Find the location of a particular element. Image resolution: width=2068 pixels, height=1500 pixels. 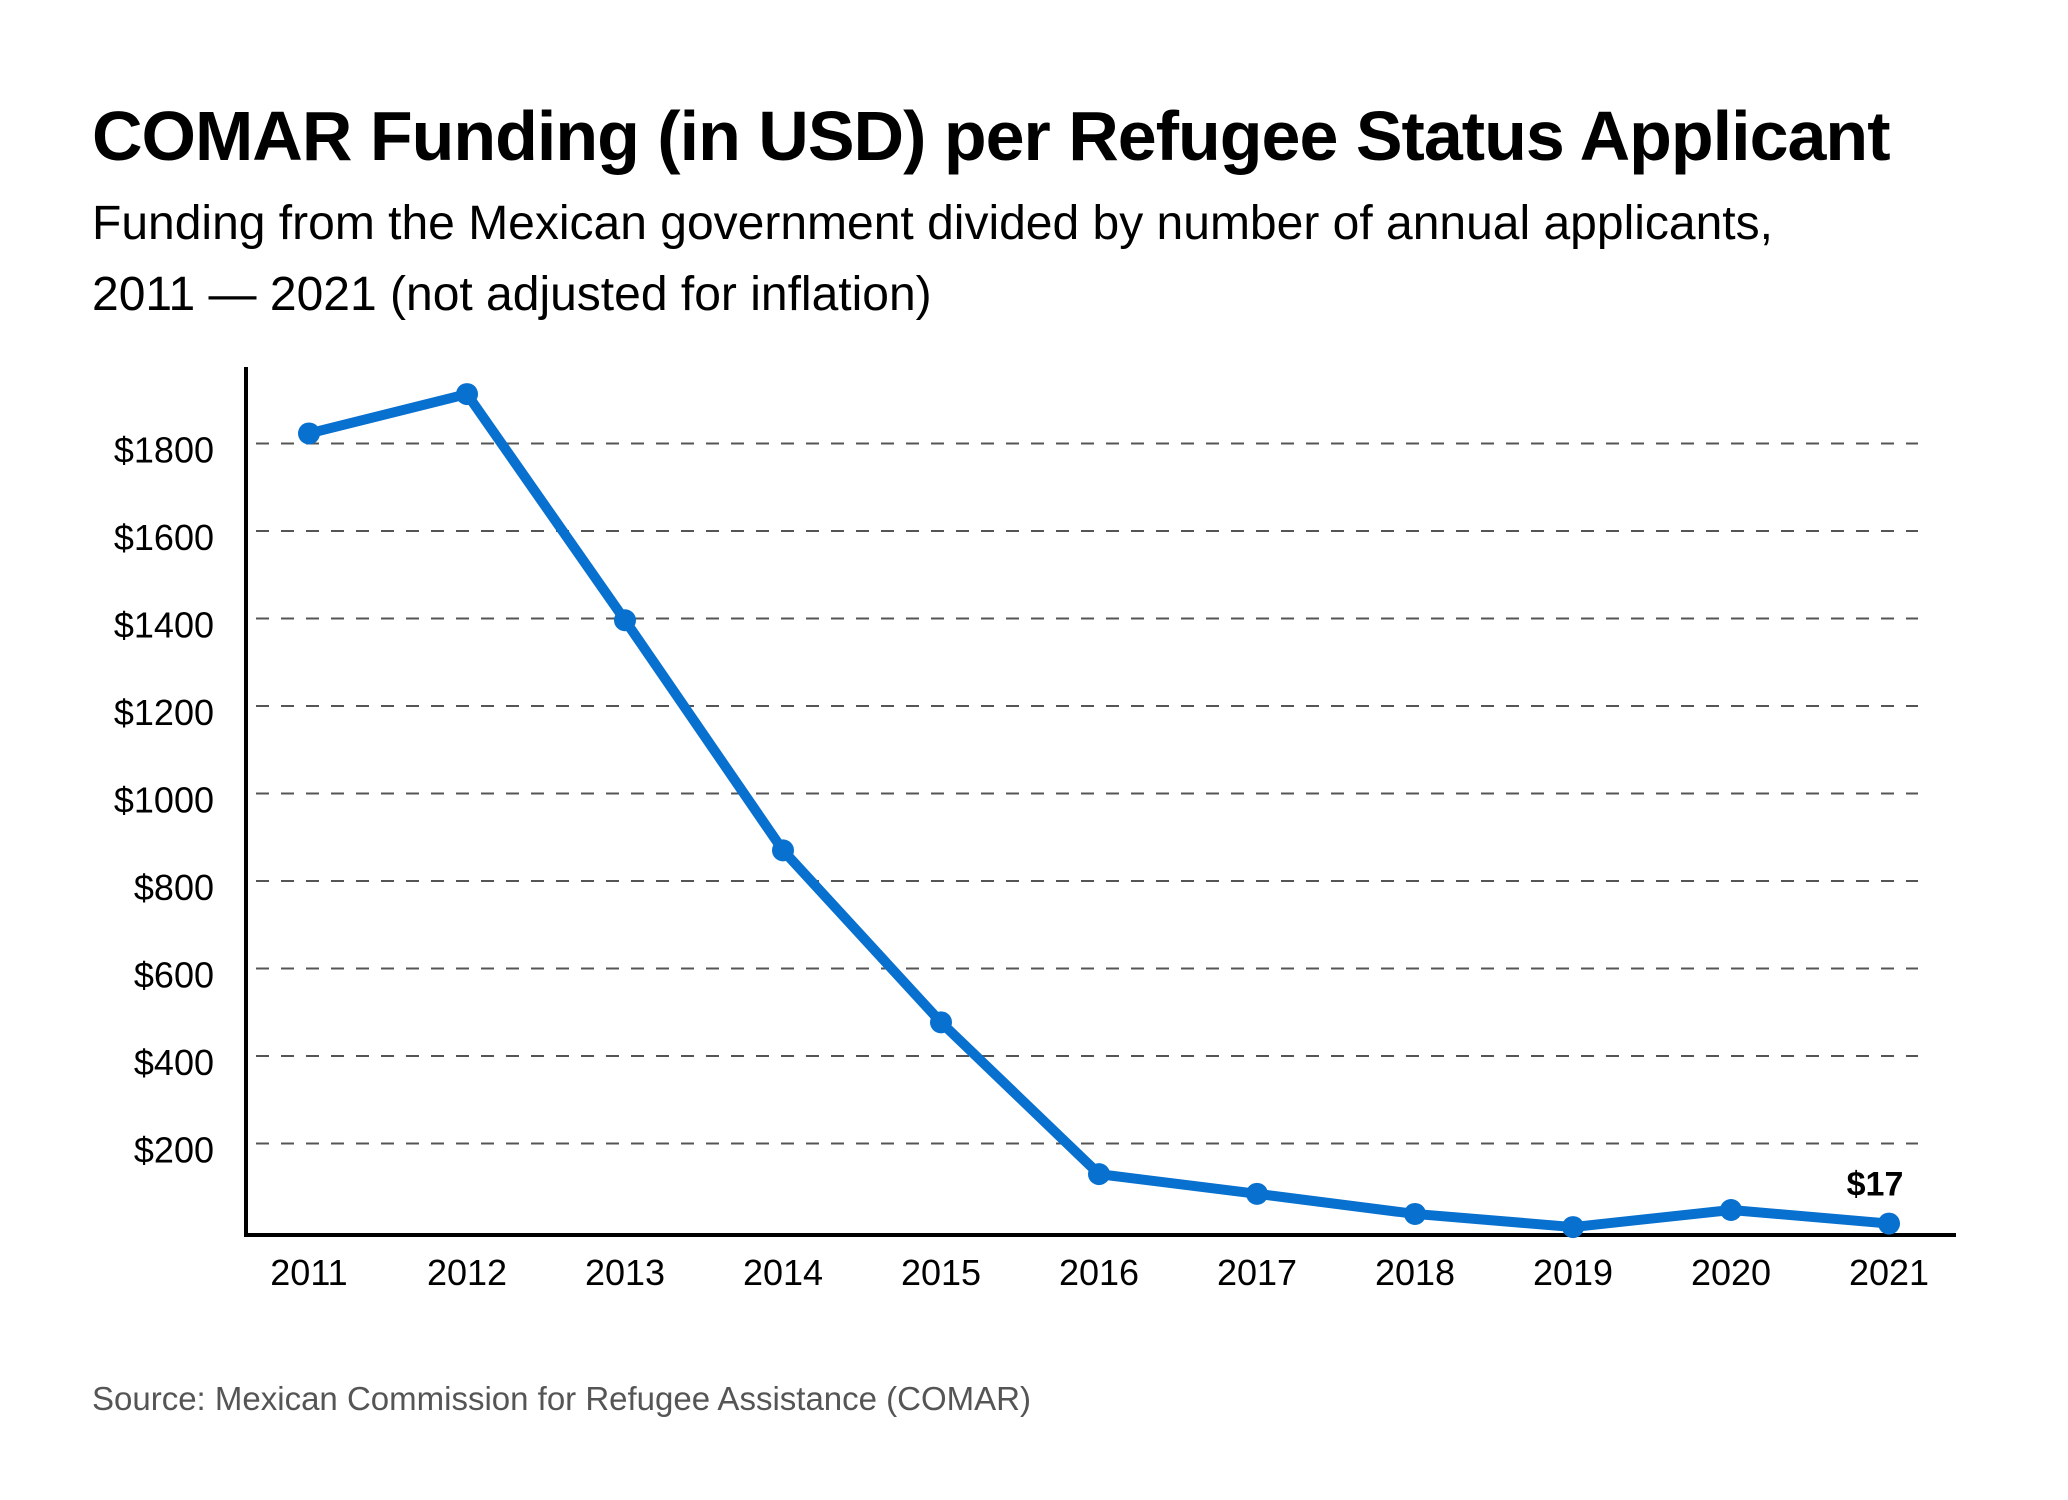

data-point-2012 is located at coordinates (467, 394).